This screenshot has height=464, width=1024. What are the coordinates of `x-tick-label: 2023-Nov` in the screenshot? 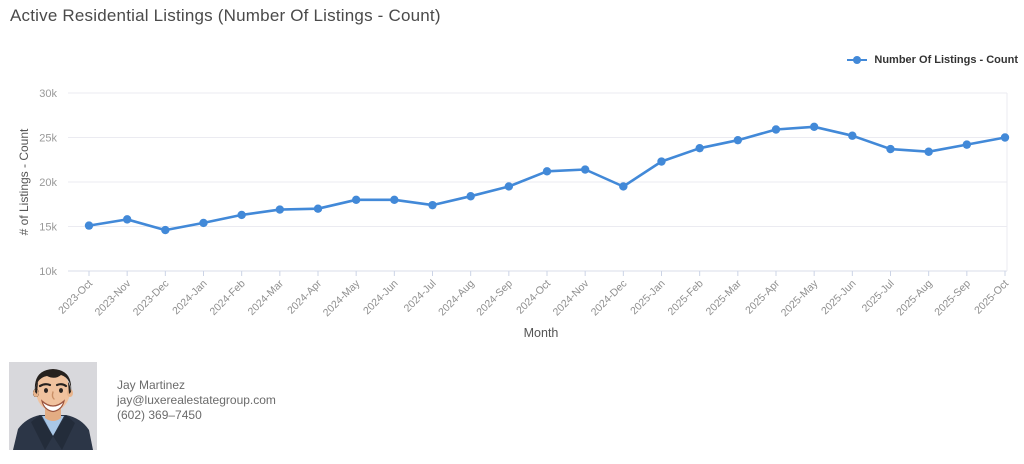 It's located at (113, 297).